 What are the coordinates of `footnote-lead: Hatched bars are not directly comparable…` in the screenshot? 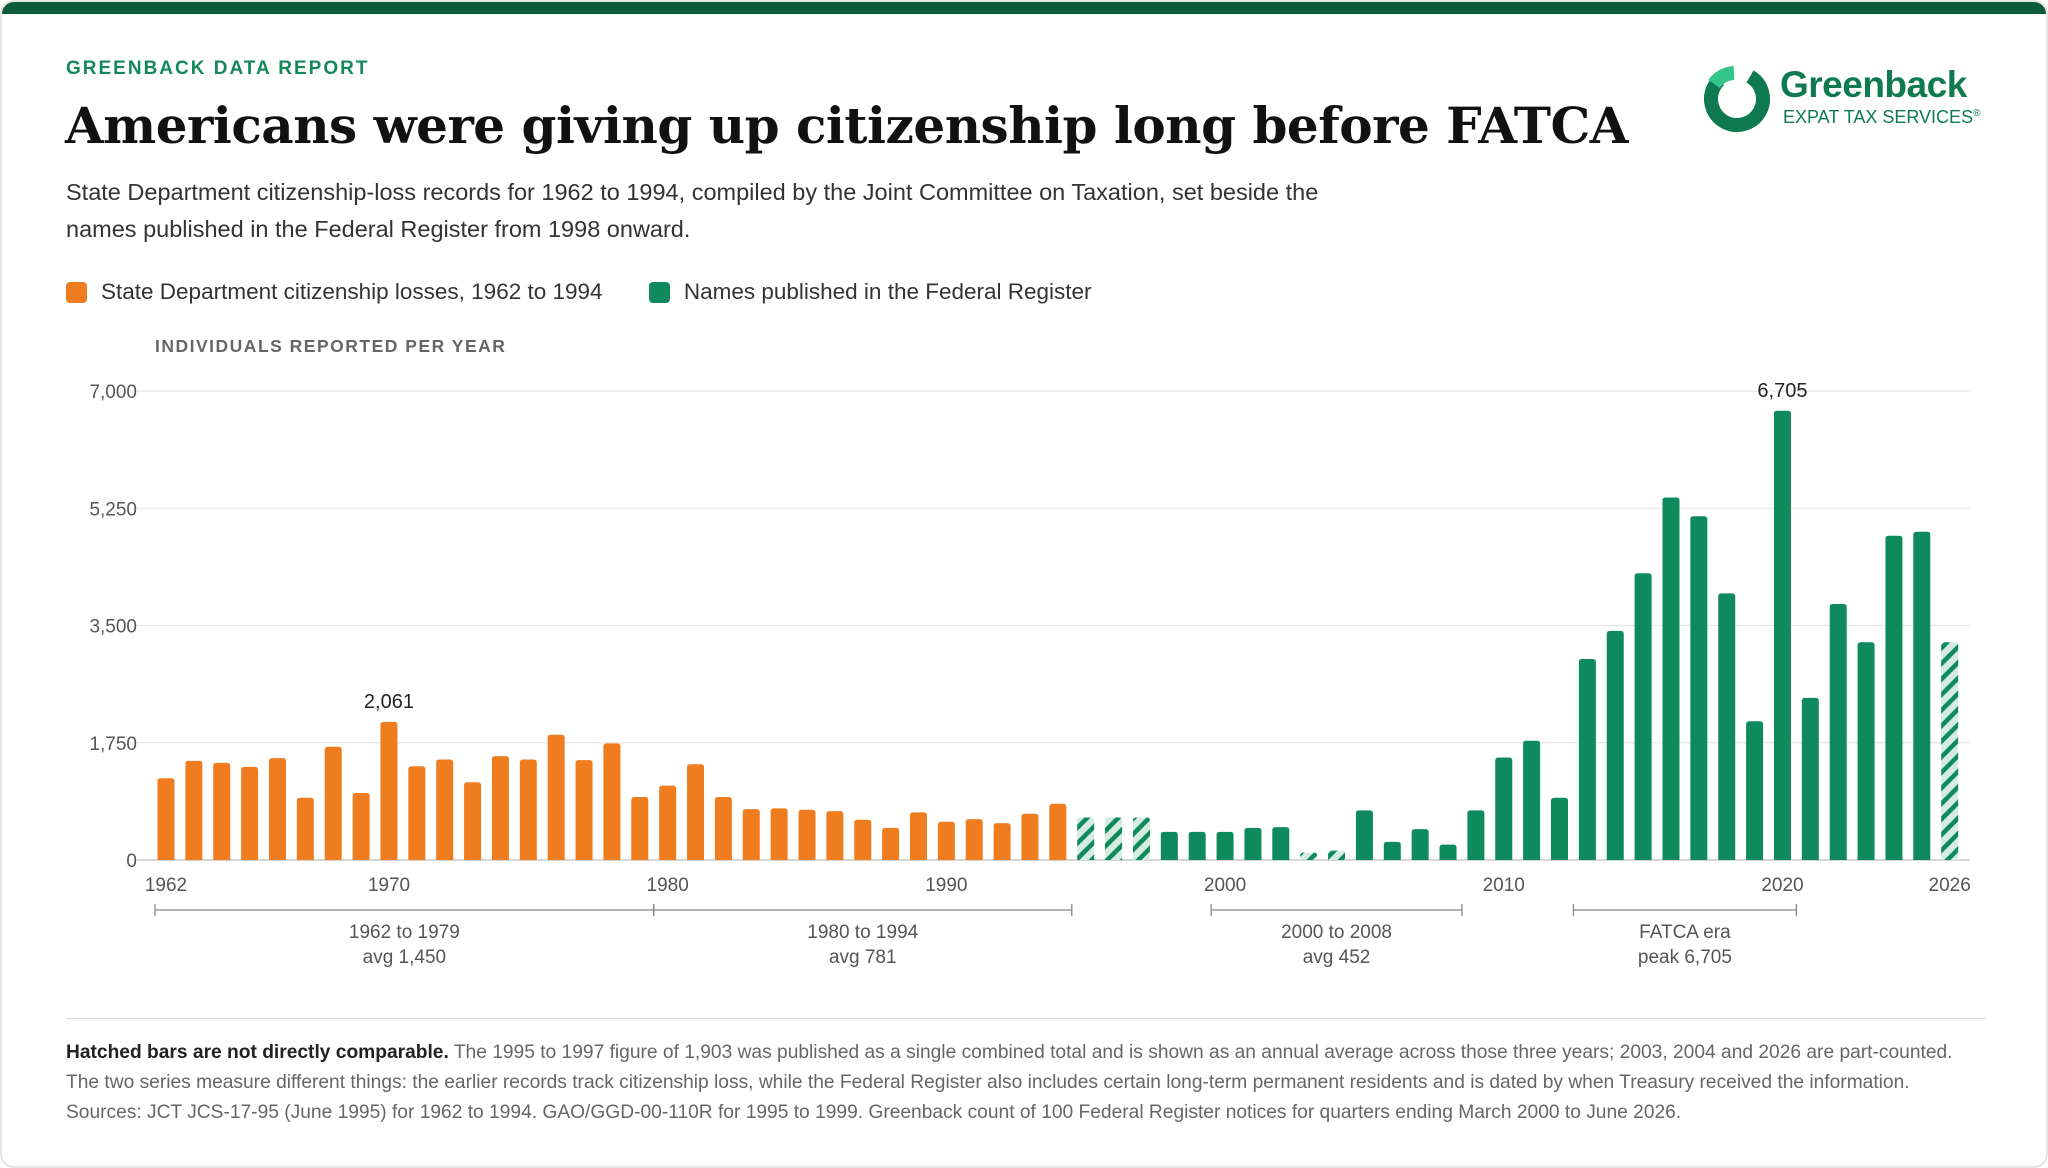 It's located at (257, 1052).